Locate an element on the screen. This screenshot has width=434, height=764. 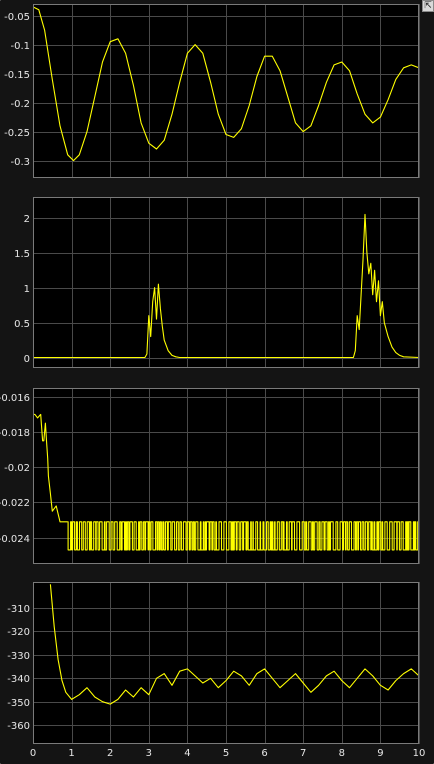
x-tick-label: 3 is located at coordinates (149, 753).